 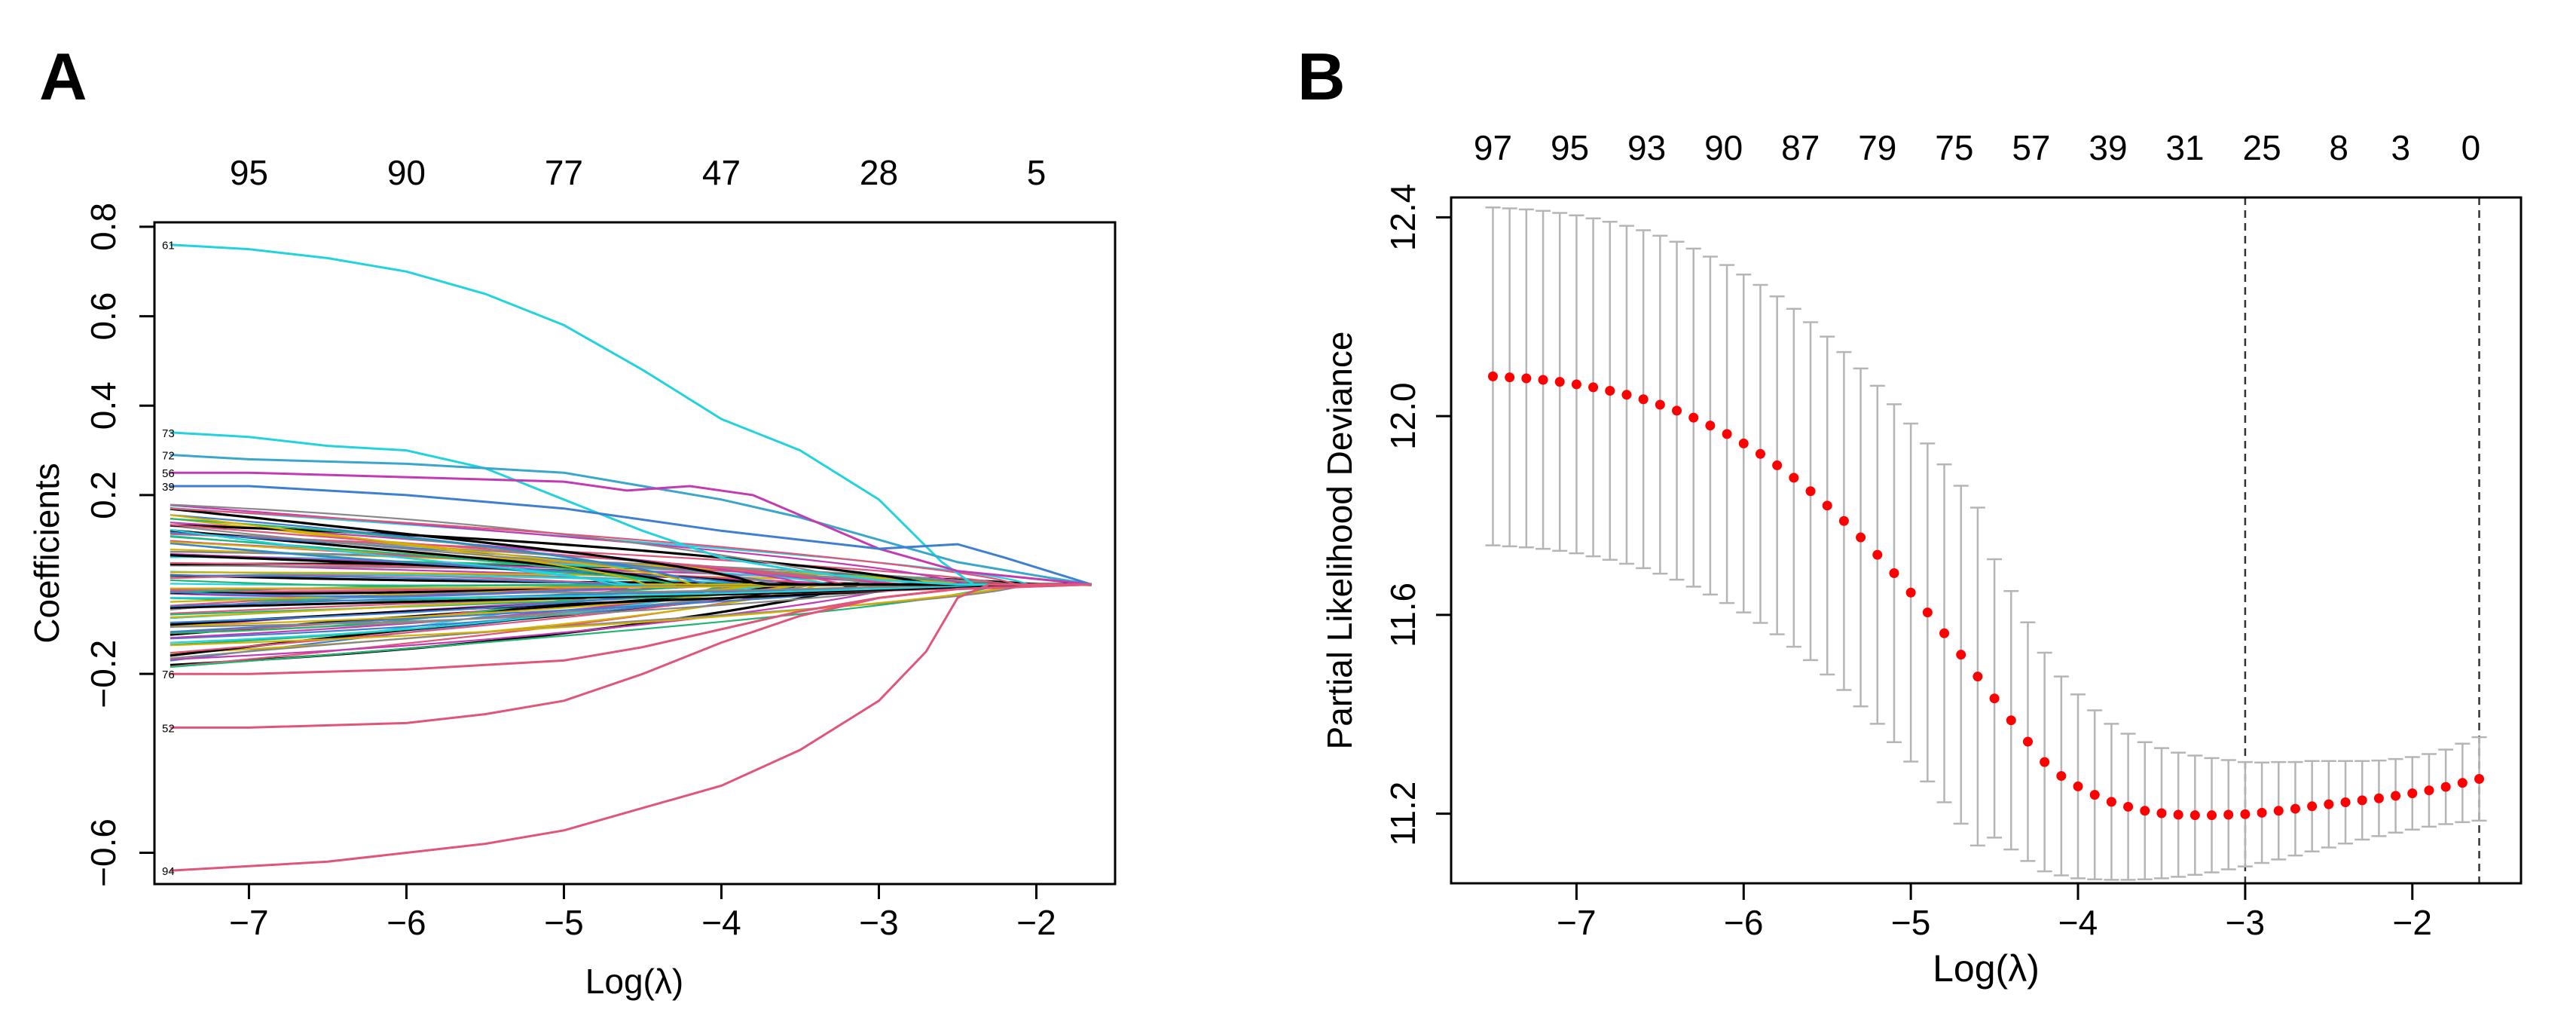 I want to click on y-tick-label: 12.4, so click(x=1402, y=218).